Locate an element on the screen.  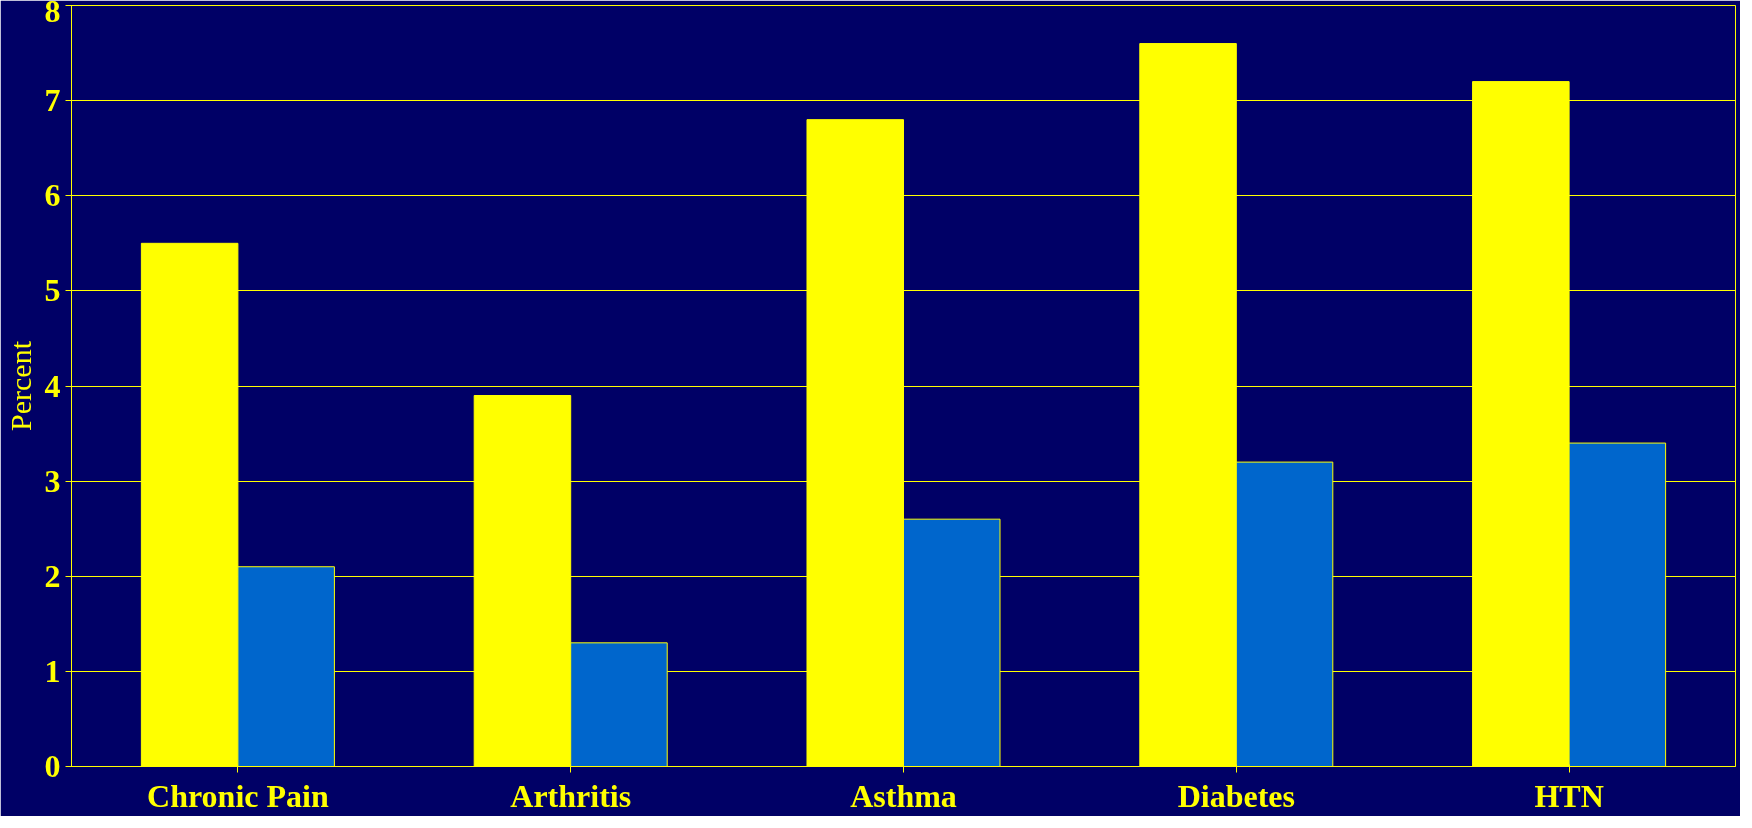
y-tick-label: 8 is located at coordinates (52, 14).